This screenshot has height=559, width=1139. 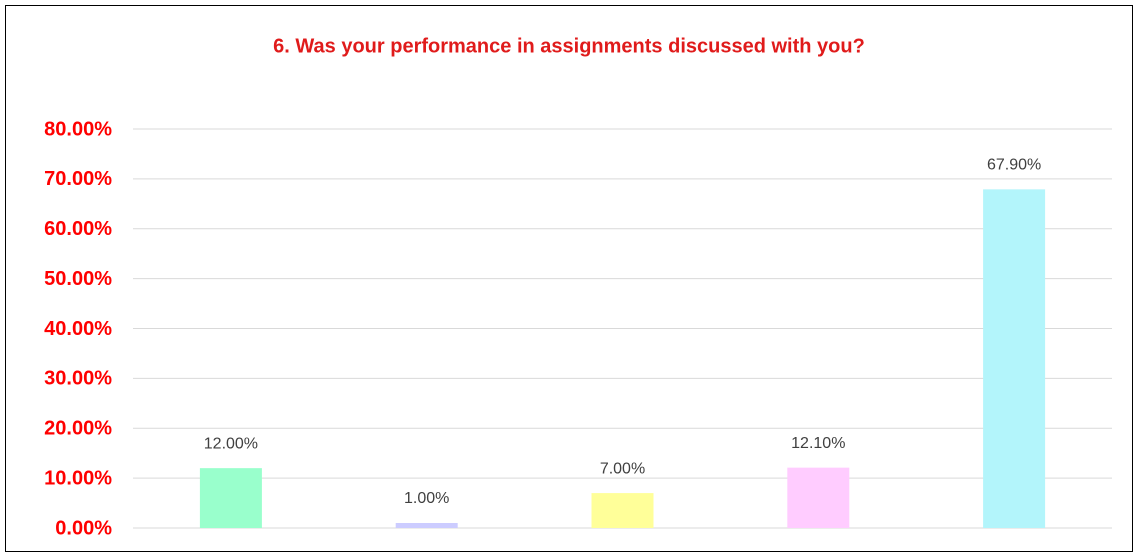 I want to click on y-tick-label: 40.00%, so click(x=78, y=329).